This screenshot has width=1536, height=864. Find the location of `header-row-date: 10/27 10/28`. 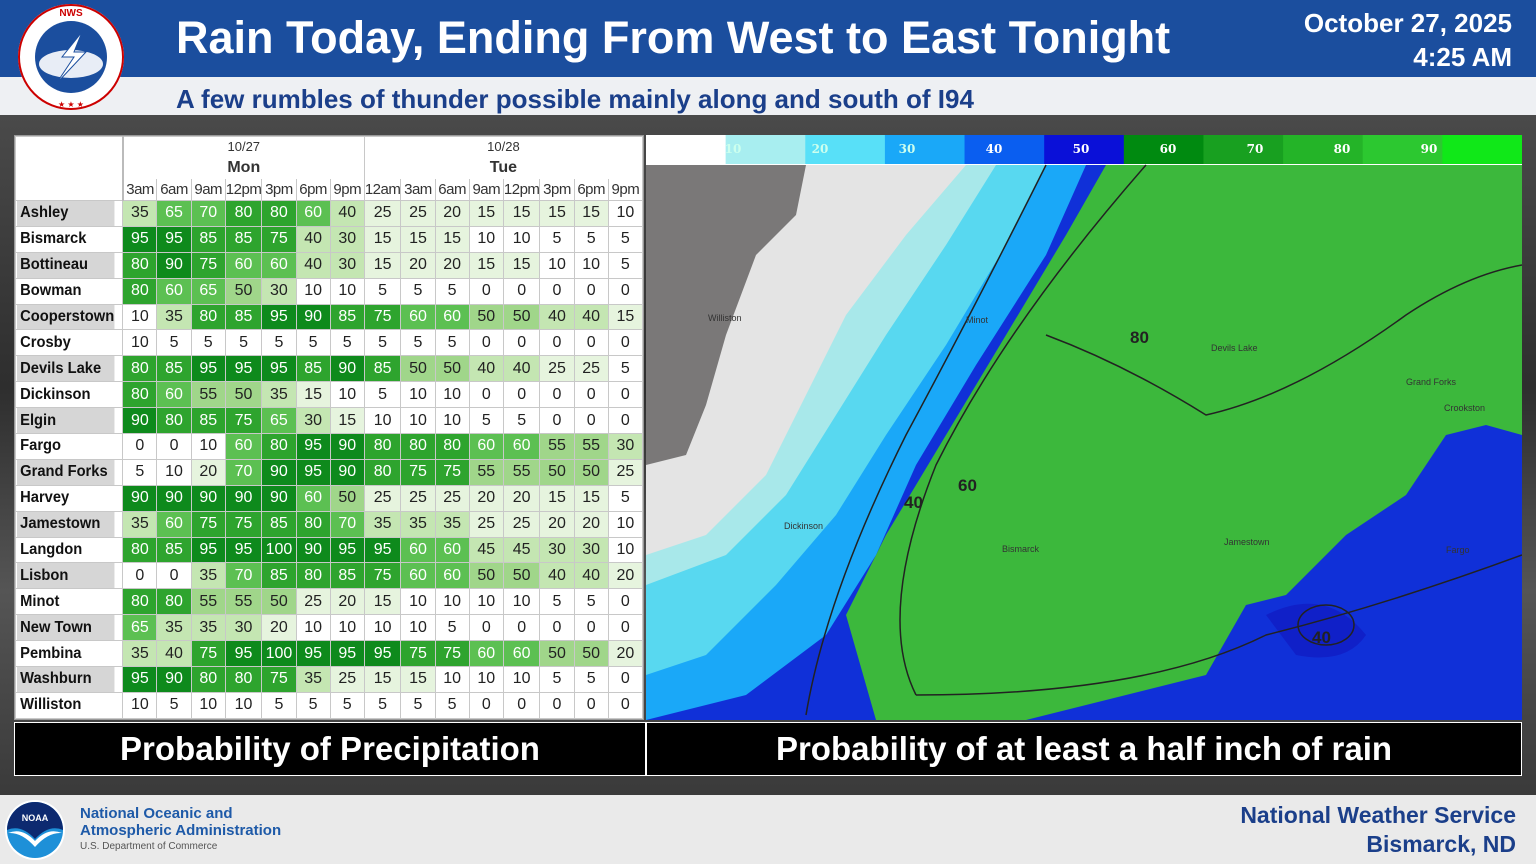

header-row-date: 10/27 10/28 is located at coordinates (329, 168).